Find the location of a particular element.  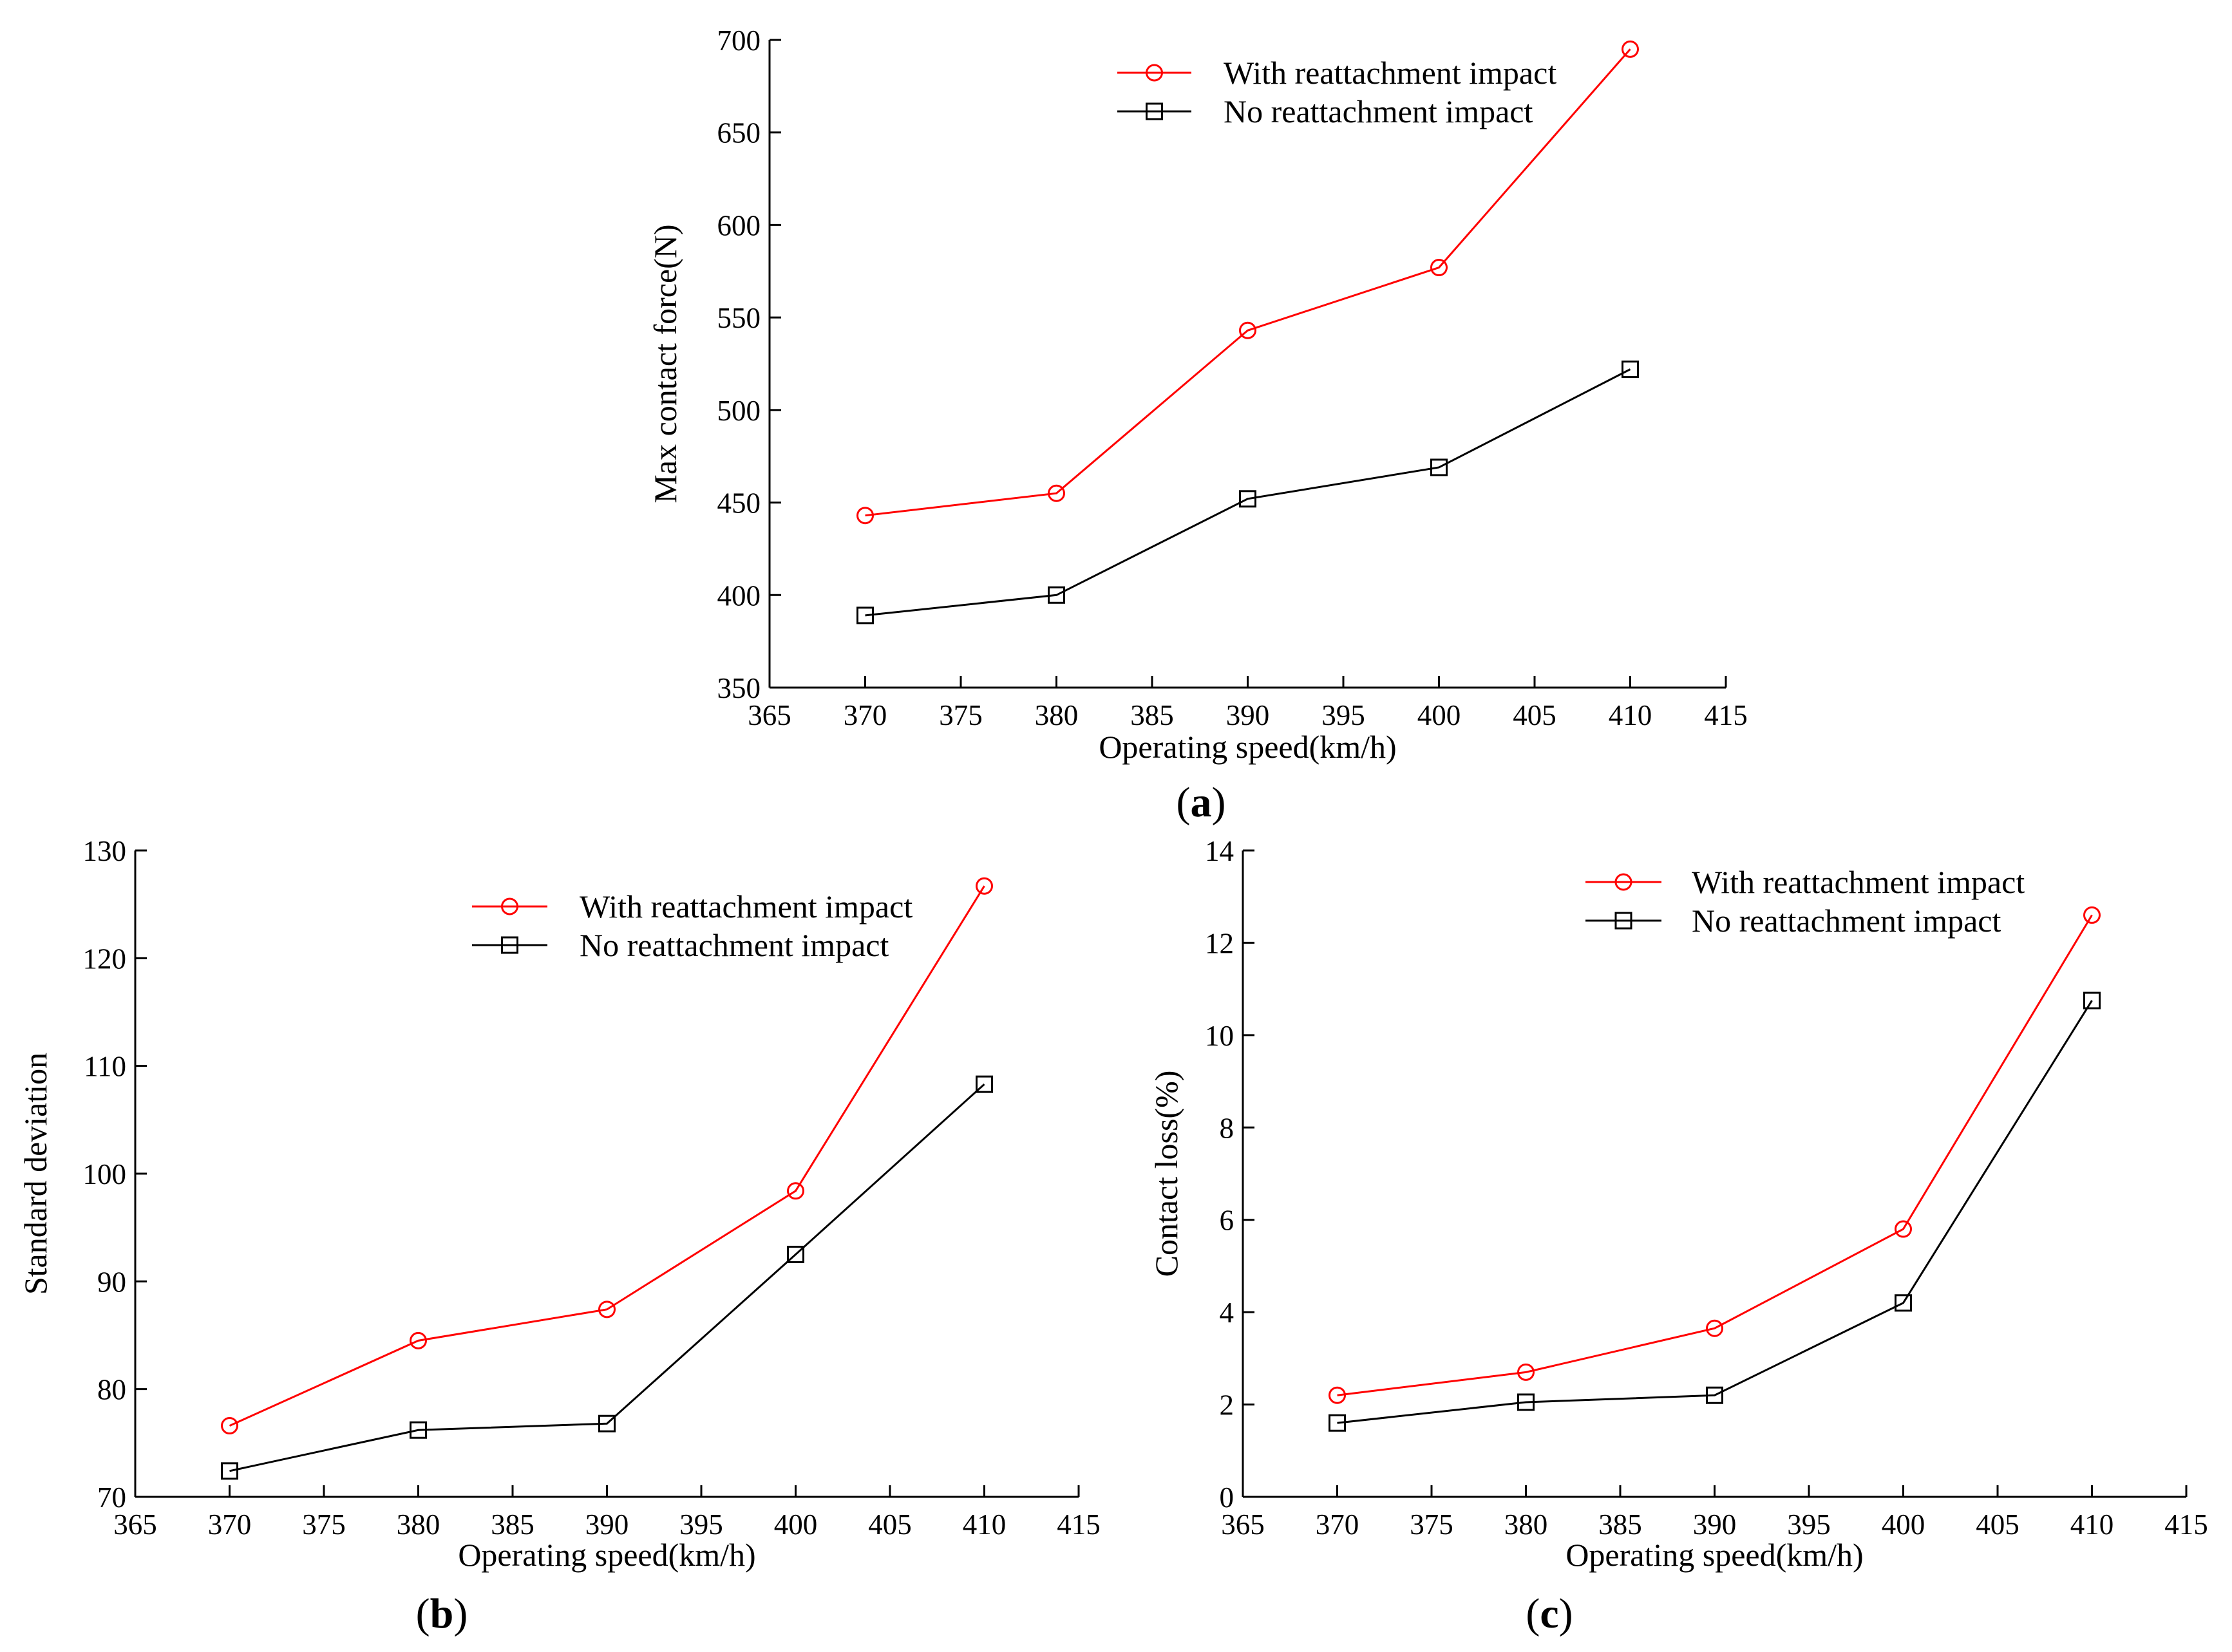

series-line-with-reattachment is located at coordinates (1715, 1155).